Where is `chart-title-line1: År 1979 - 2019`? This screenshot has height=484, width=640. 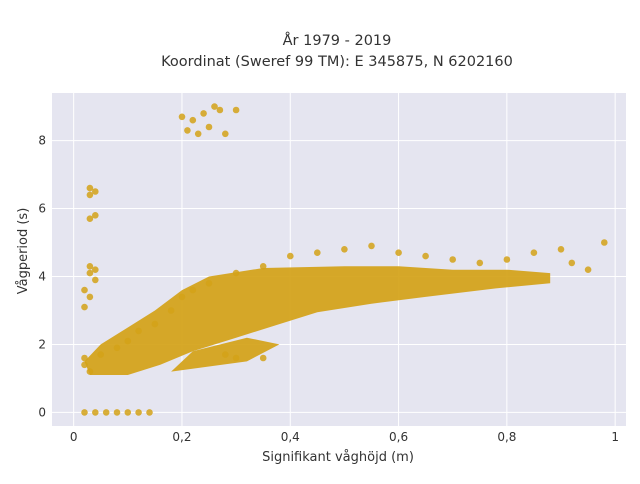
chart-title-line1: År 1979 - 2019 is located at coordinates (337, 40).